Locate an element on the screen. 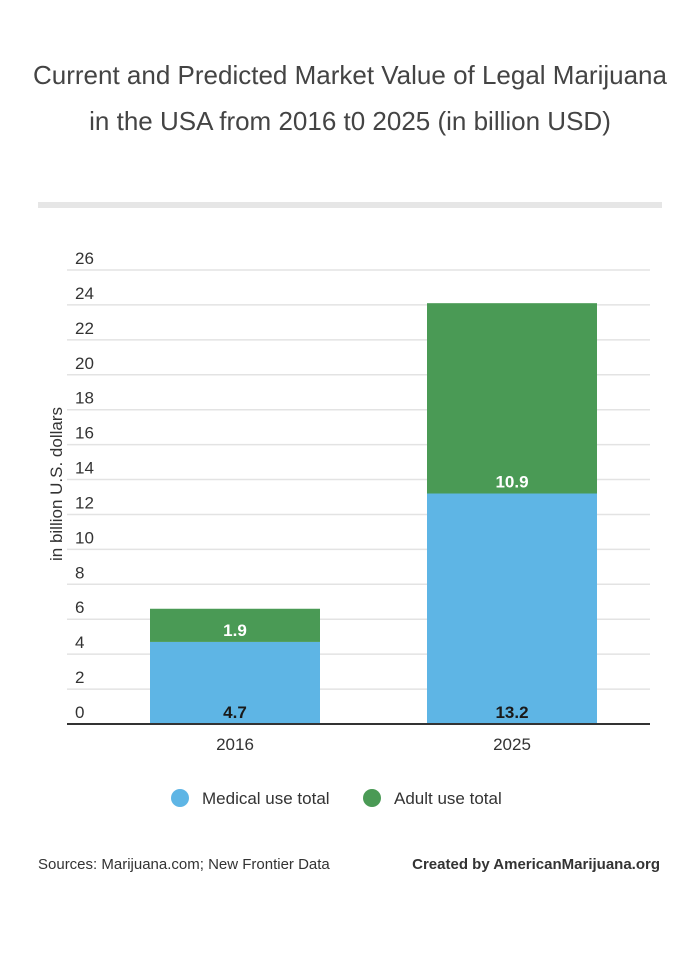 The image size is (700, 977). y-tick-label: 4 is located at coordinates (79, 642).